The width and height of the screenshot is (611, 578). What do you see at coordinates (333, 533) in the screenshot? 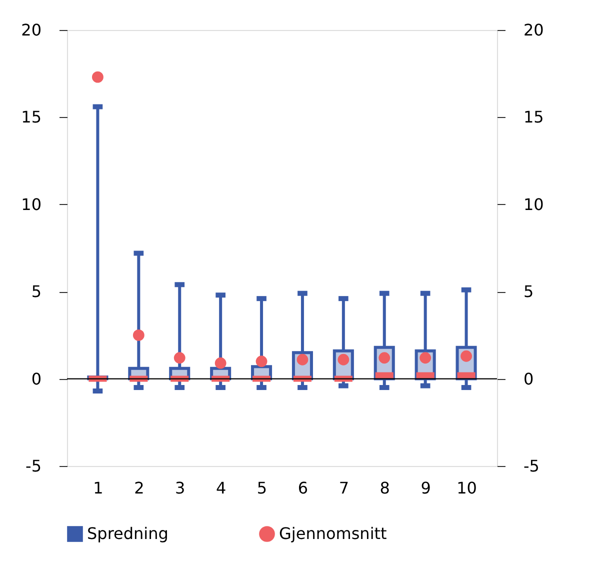
I see `legend-label: Gjennomsnitt` at bounding box center [333, 533].